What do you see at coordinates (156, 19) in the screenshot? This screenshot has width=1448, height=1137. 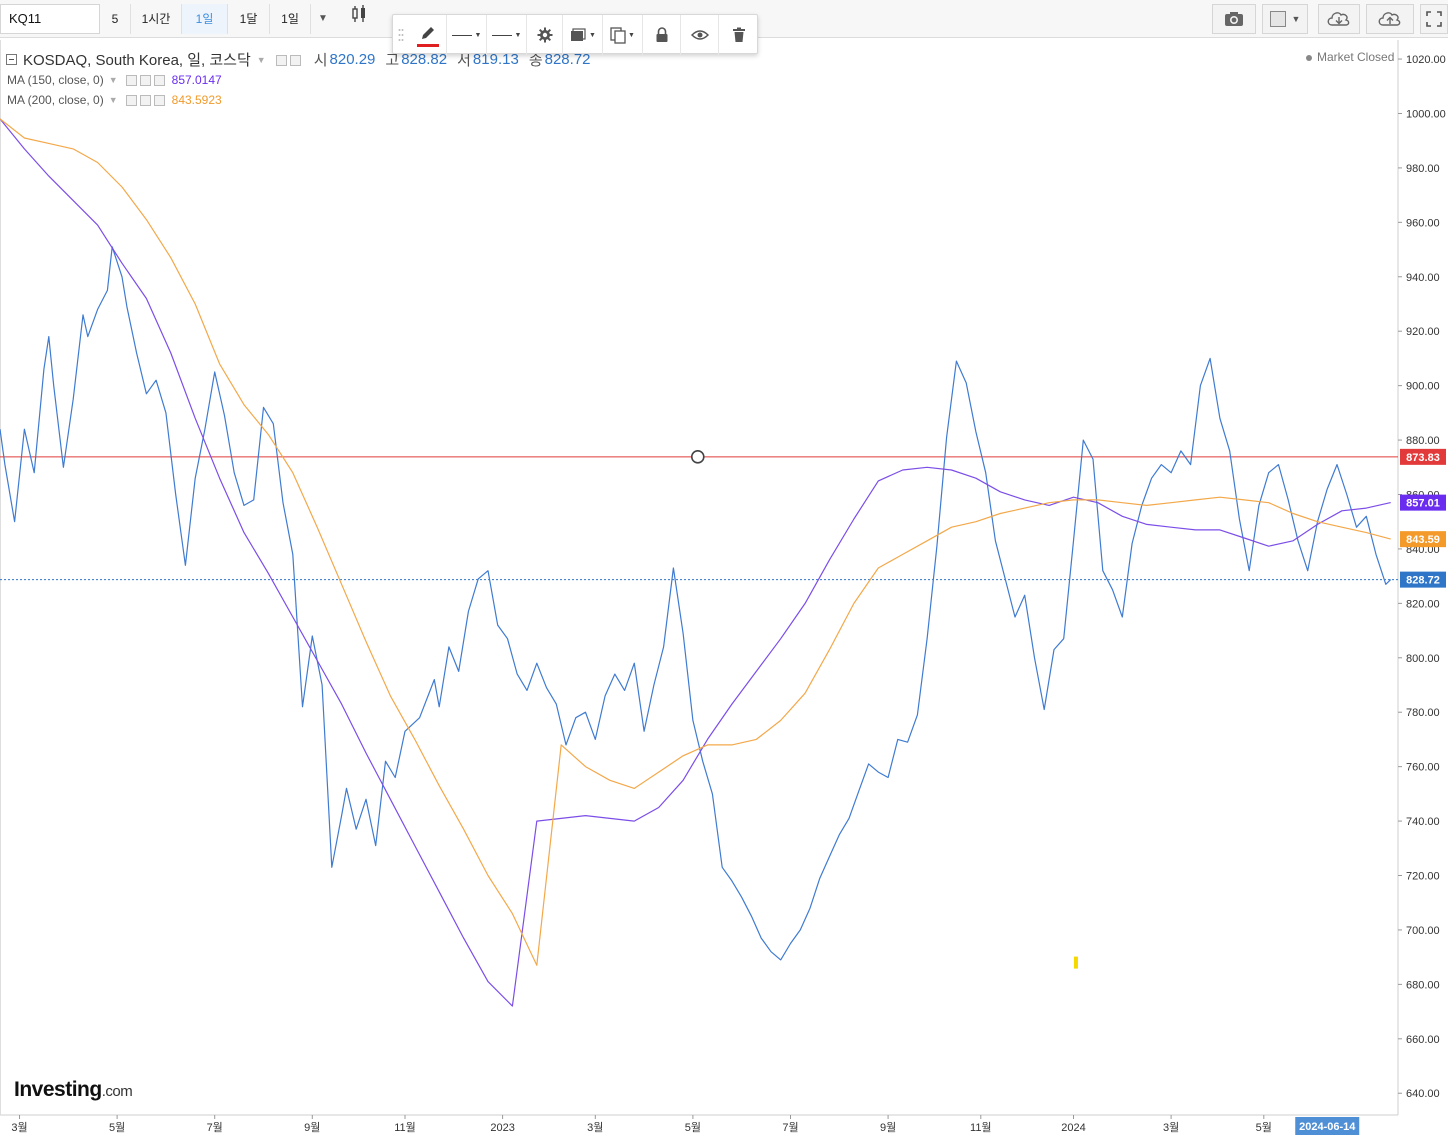 I see `timeframe-button: 1시간` at bounding box center [156, 19].